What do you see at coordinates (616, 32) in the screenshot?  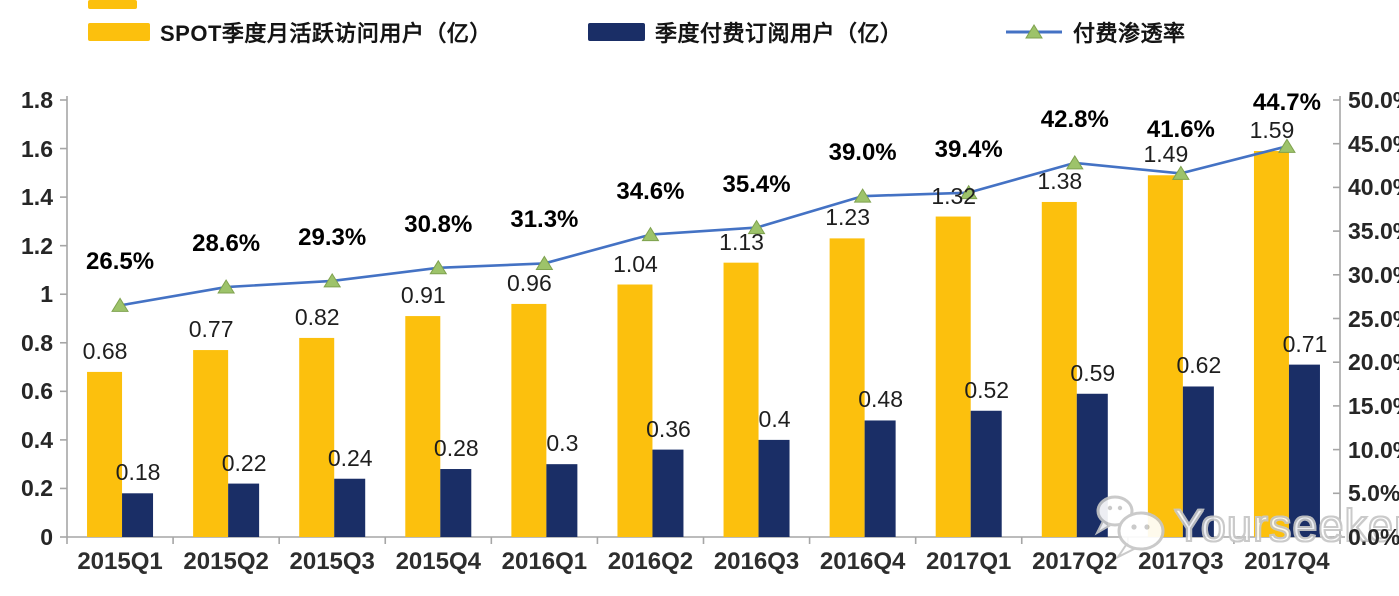 I see `subscribers-legend-swatch-icon` at bounding box center [616, 32].